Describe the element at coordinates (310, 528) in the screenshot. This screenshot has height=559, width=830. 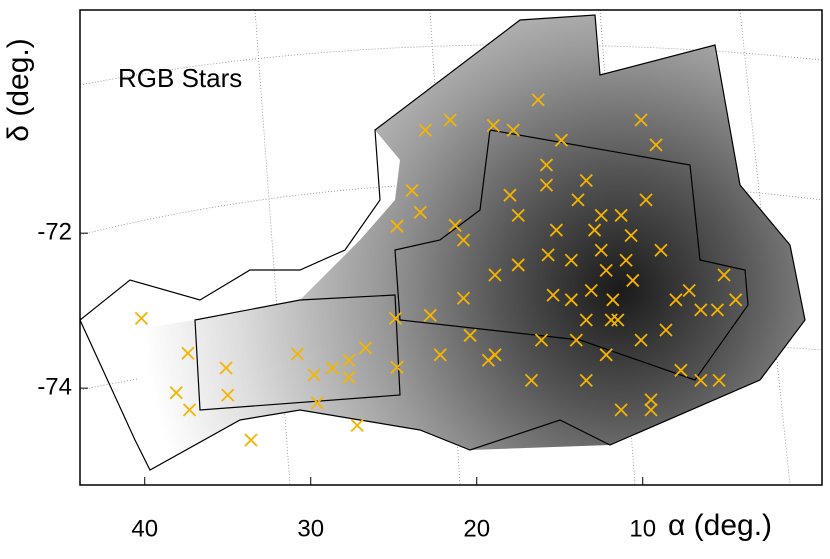
I see `x-tick-label: 30` at that location.